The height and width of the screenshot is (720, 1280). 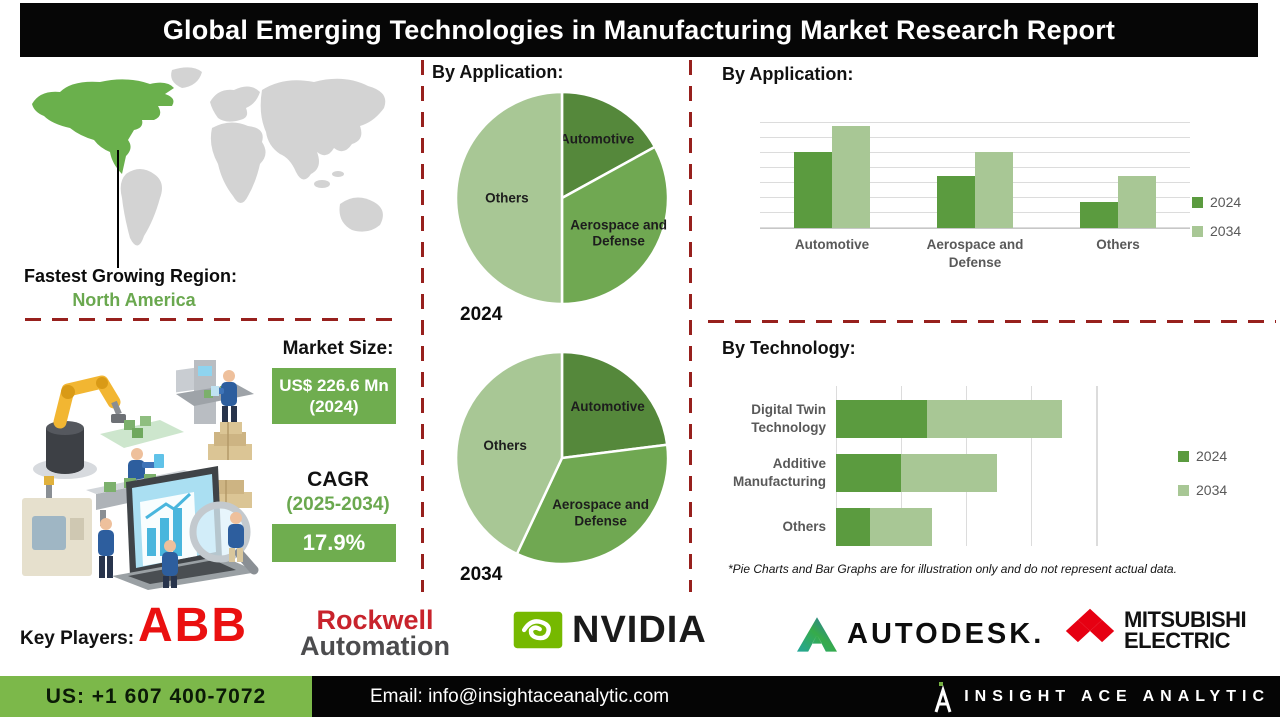 I want to click on pie-chart-2034-host: Automotive Aerospace and Defense Others, so click(x=562, y=458).